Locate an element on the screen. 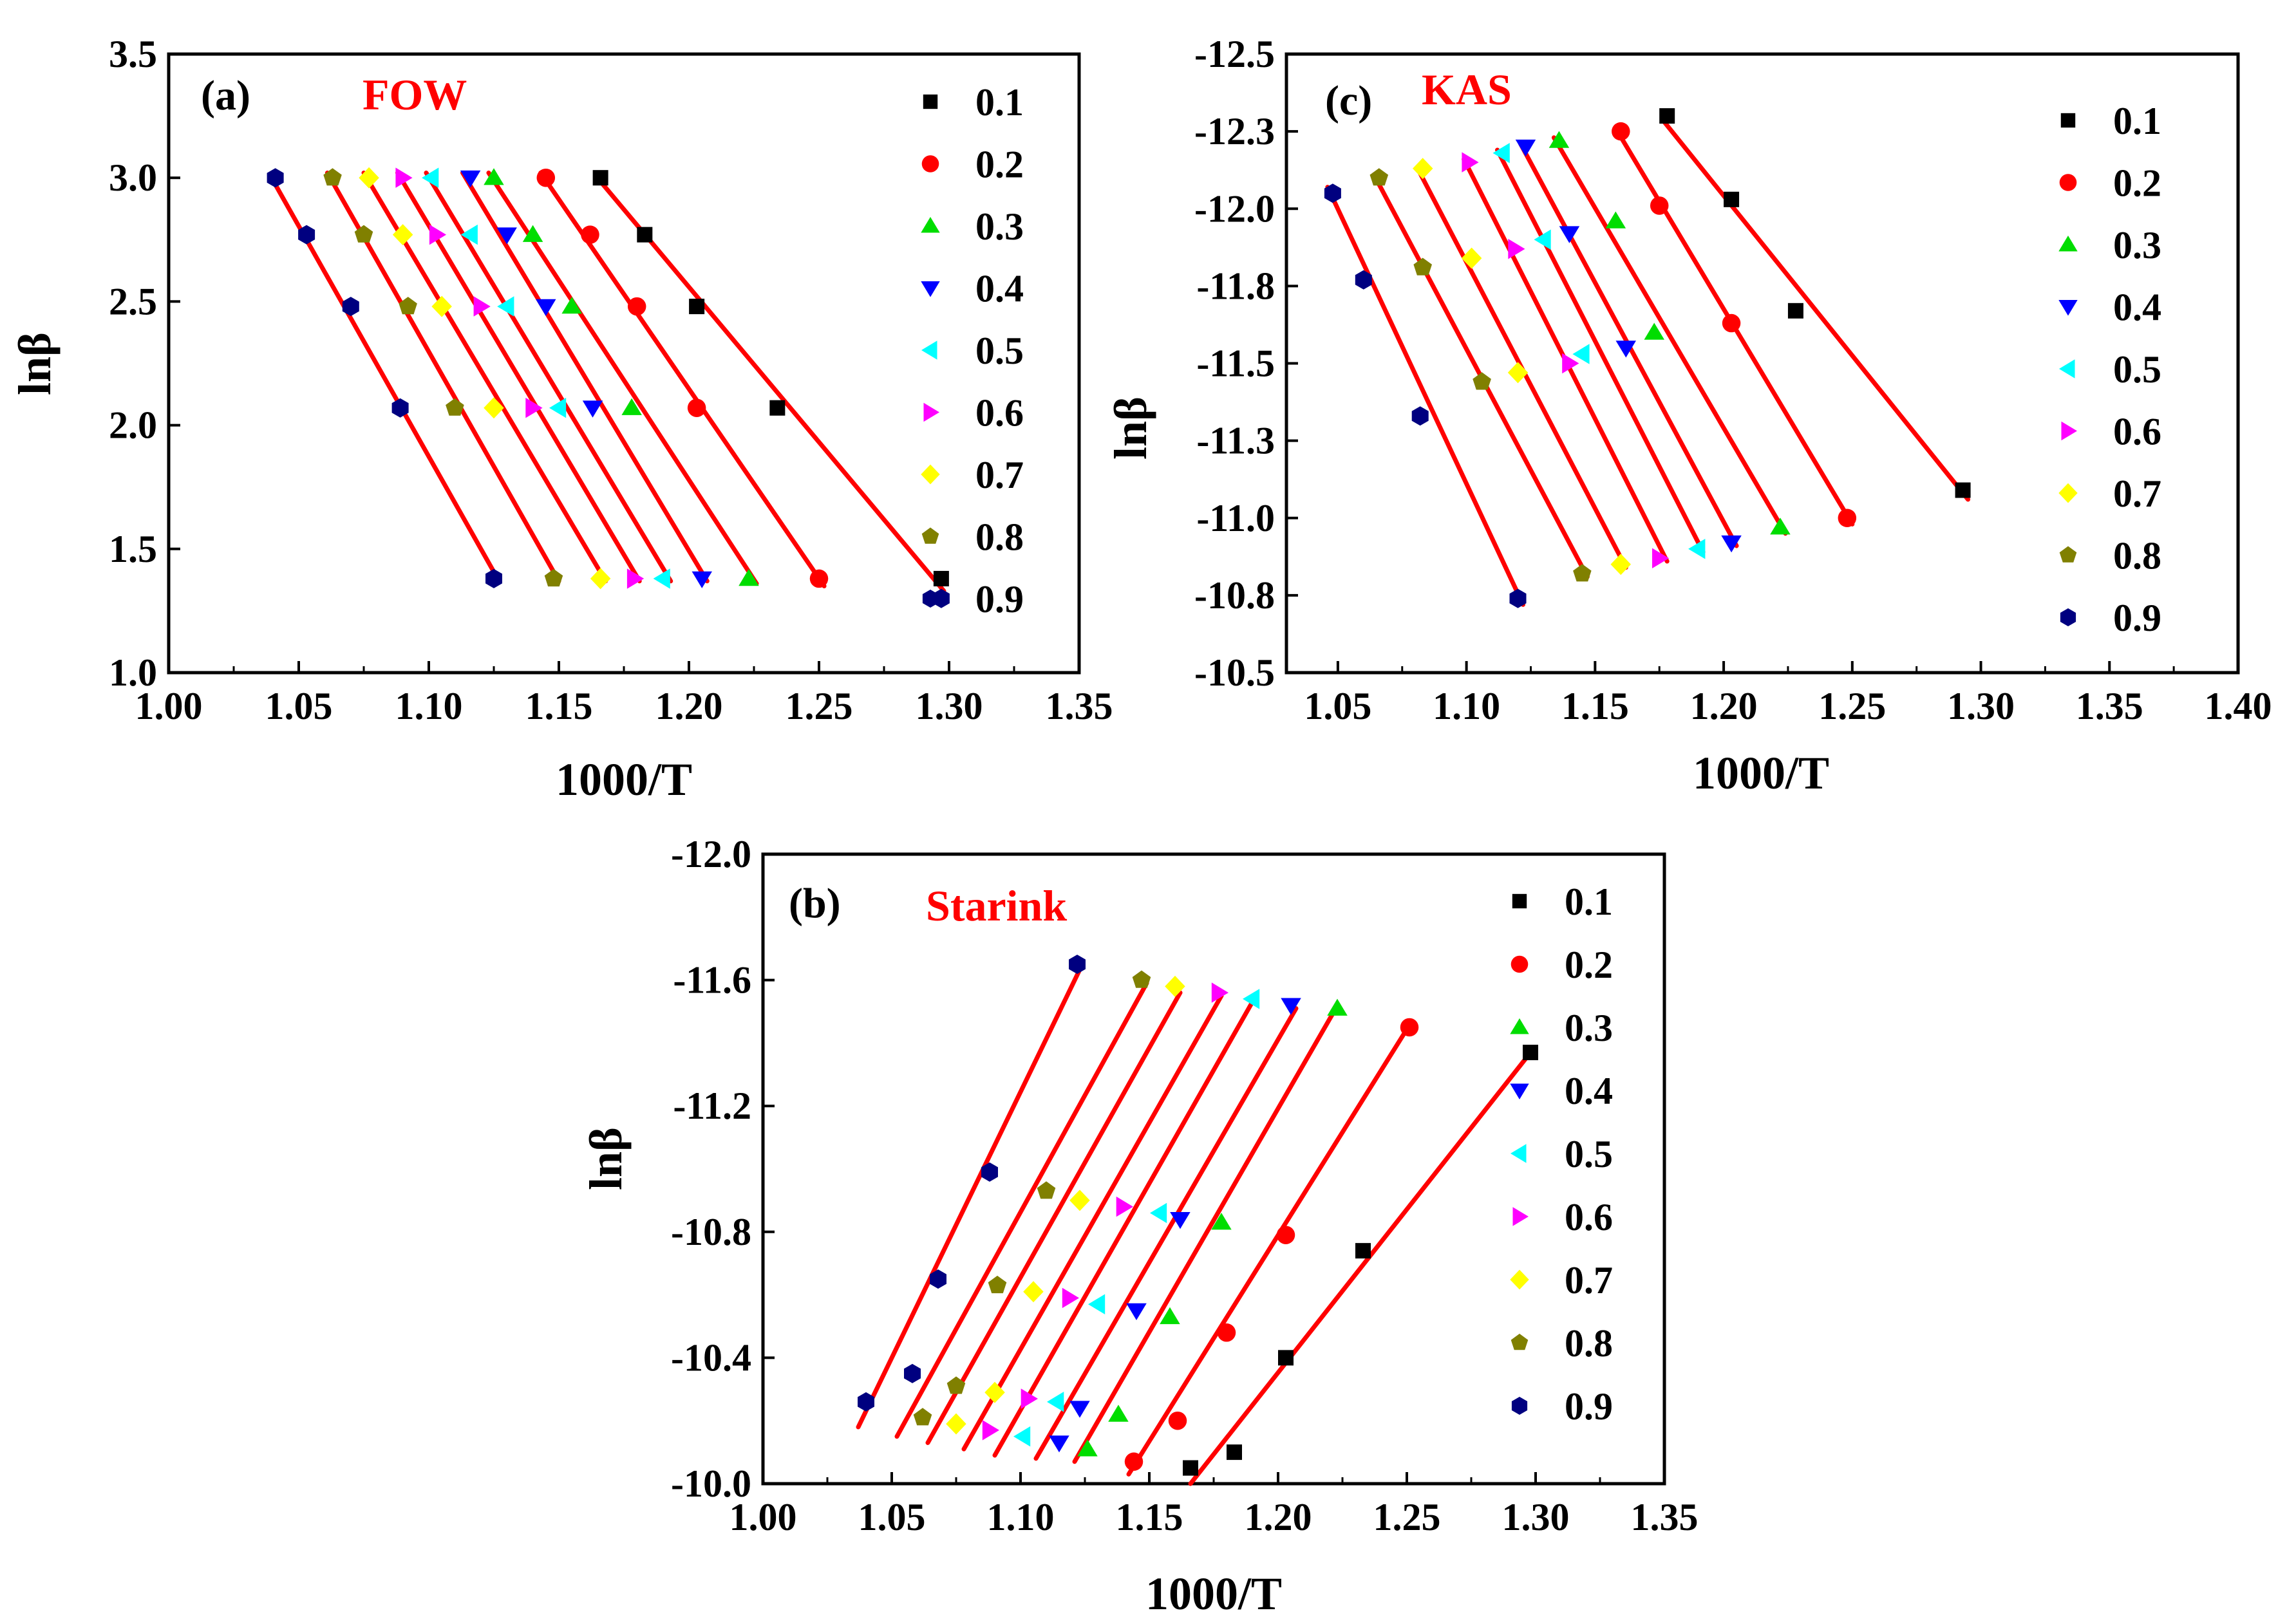 This screenshot has height=1624, width=2287. y-tick-label: -12.0 is located at coordinates (1234, 209).